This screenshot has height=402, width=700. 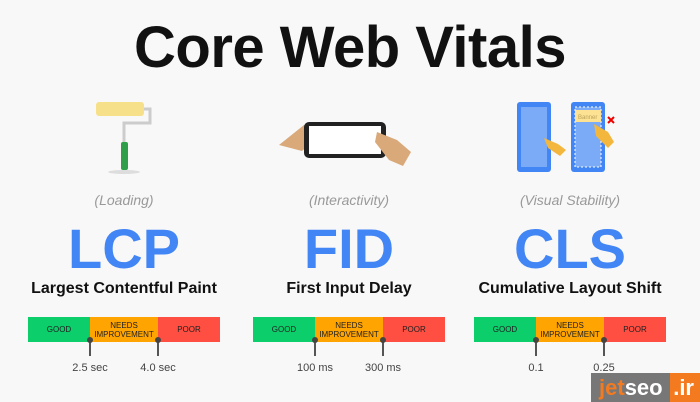 I want to click on metric-name: Cumulative Layout Shift, so click(x=570, y=288).